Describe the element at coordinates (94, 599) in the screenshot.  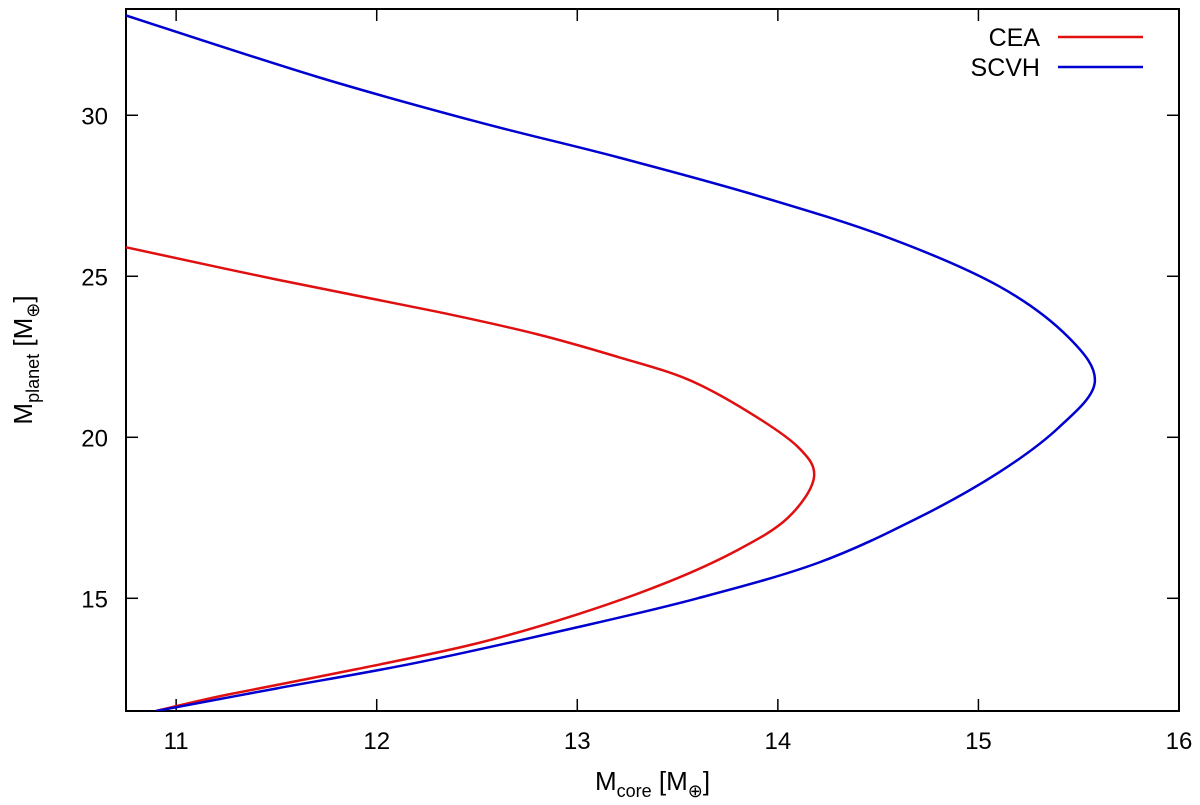
I see `y-tick-label: 15` at that location.